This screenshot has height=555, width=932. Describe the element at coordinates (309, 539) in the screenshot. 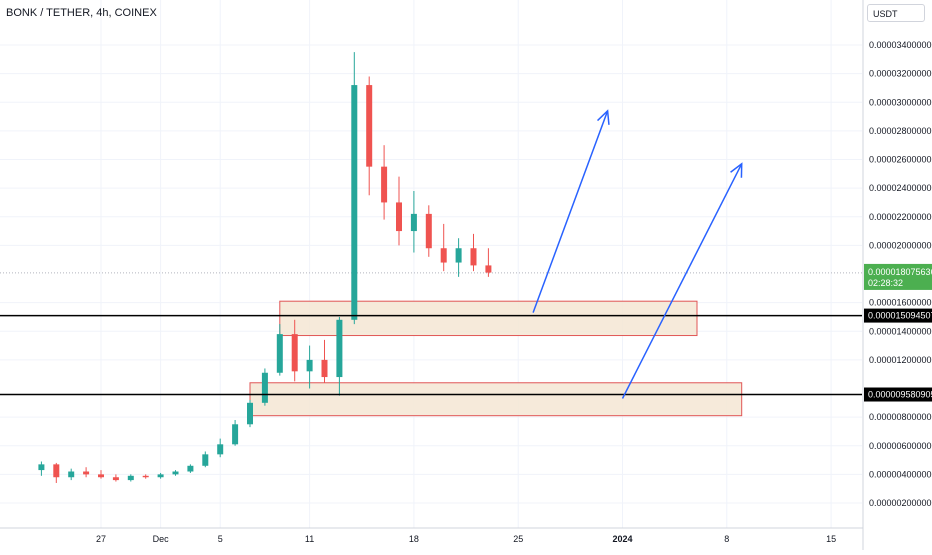

I see `x-tick-label: 11` at that location.